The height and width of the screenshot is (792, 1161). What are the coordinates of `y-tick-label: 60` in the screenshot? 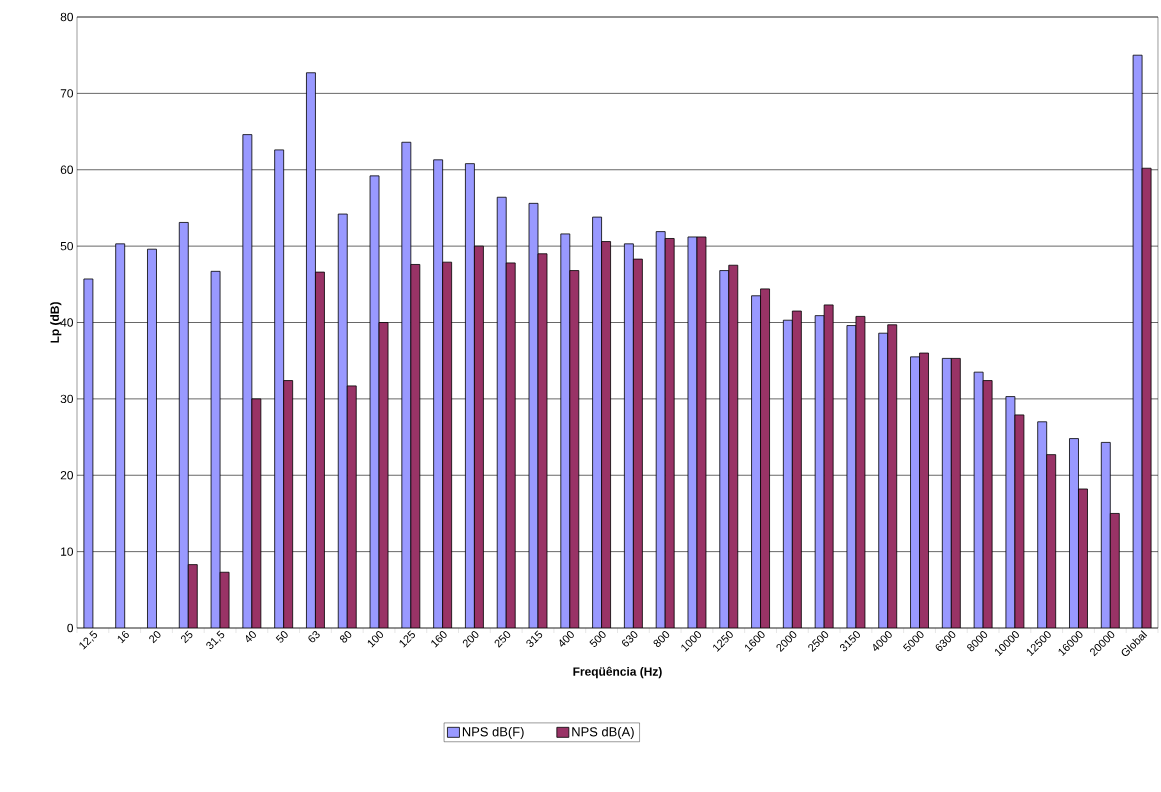 It's located at (67, 169).